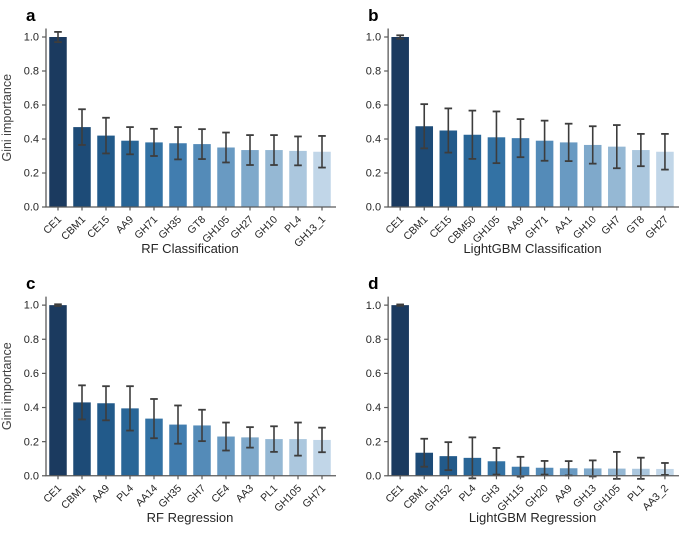 This screenshot has width=685, height=537. What do you see at coordinates (532, 517) in the screenshot?
I see `x-axis-title: LightGBM Regression` at bounding box center [532, 517].